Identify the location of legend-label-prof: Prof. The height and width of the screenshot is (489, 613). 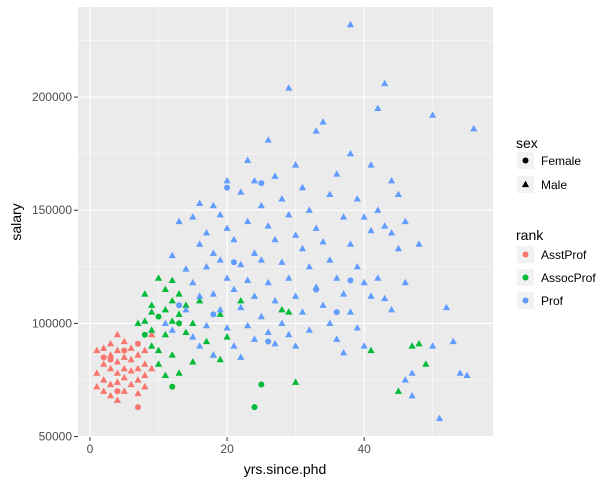
(552, 301).